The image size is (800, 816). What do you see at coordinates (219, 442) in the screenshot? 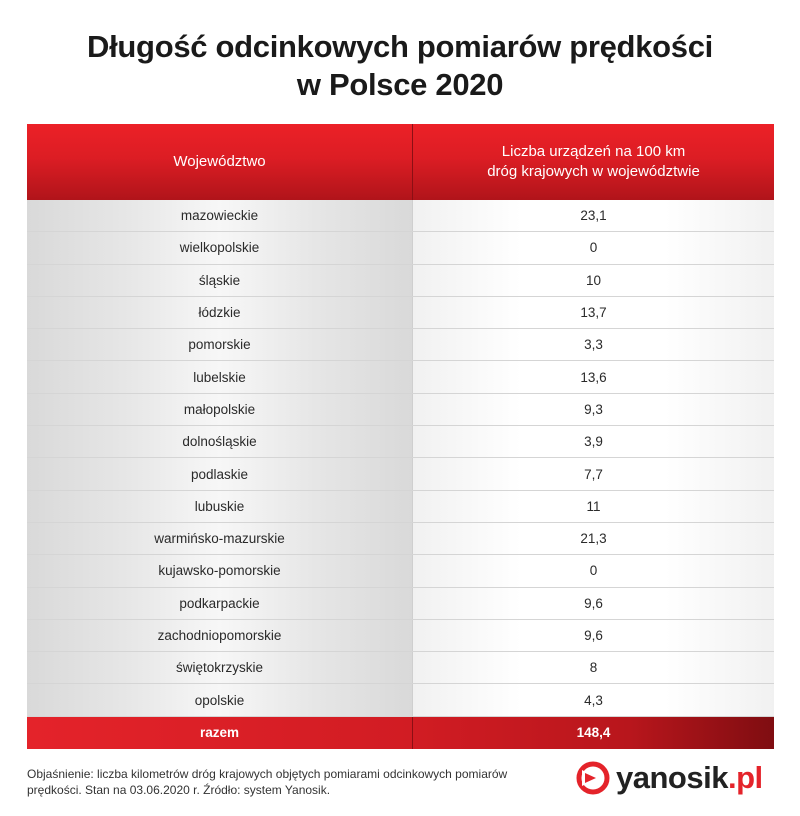
I see `row-region: dolnośląskie` at bounding box center [219, 442].